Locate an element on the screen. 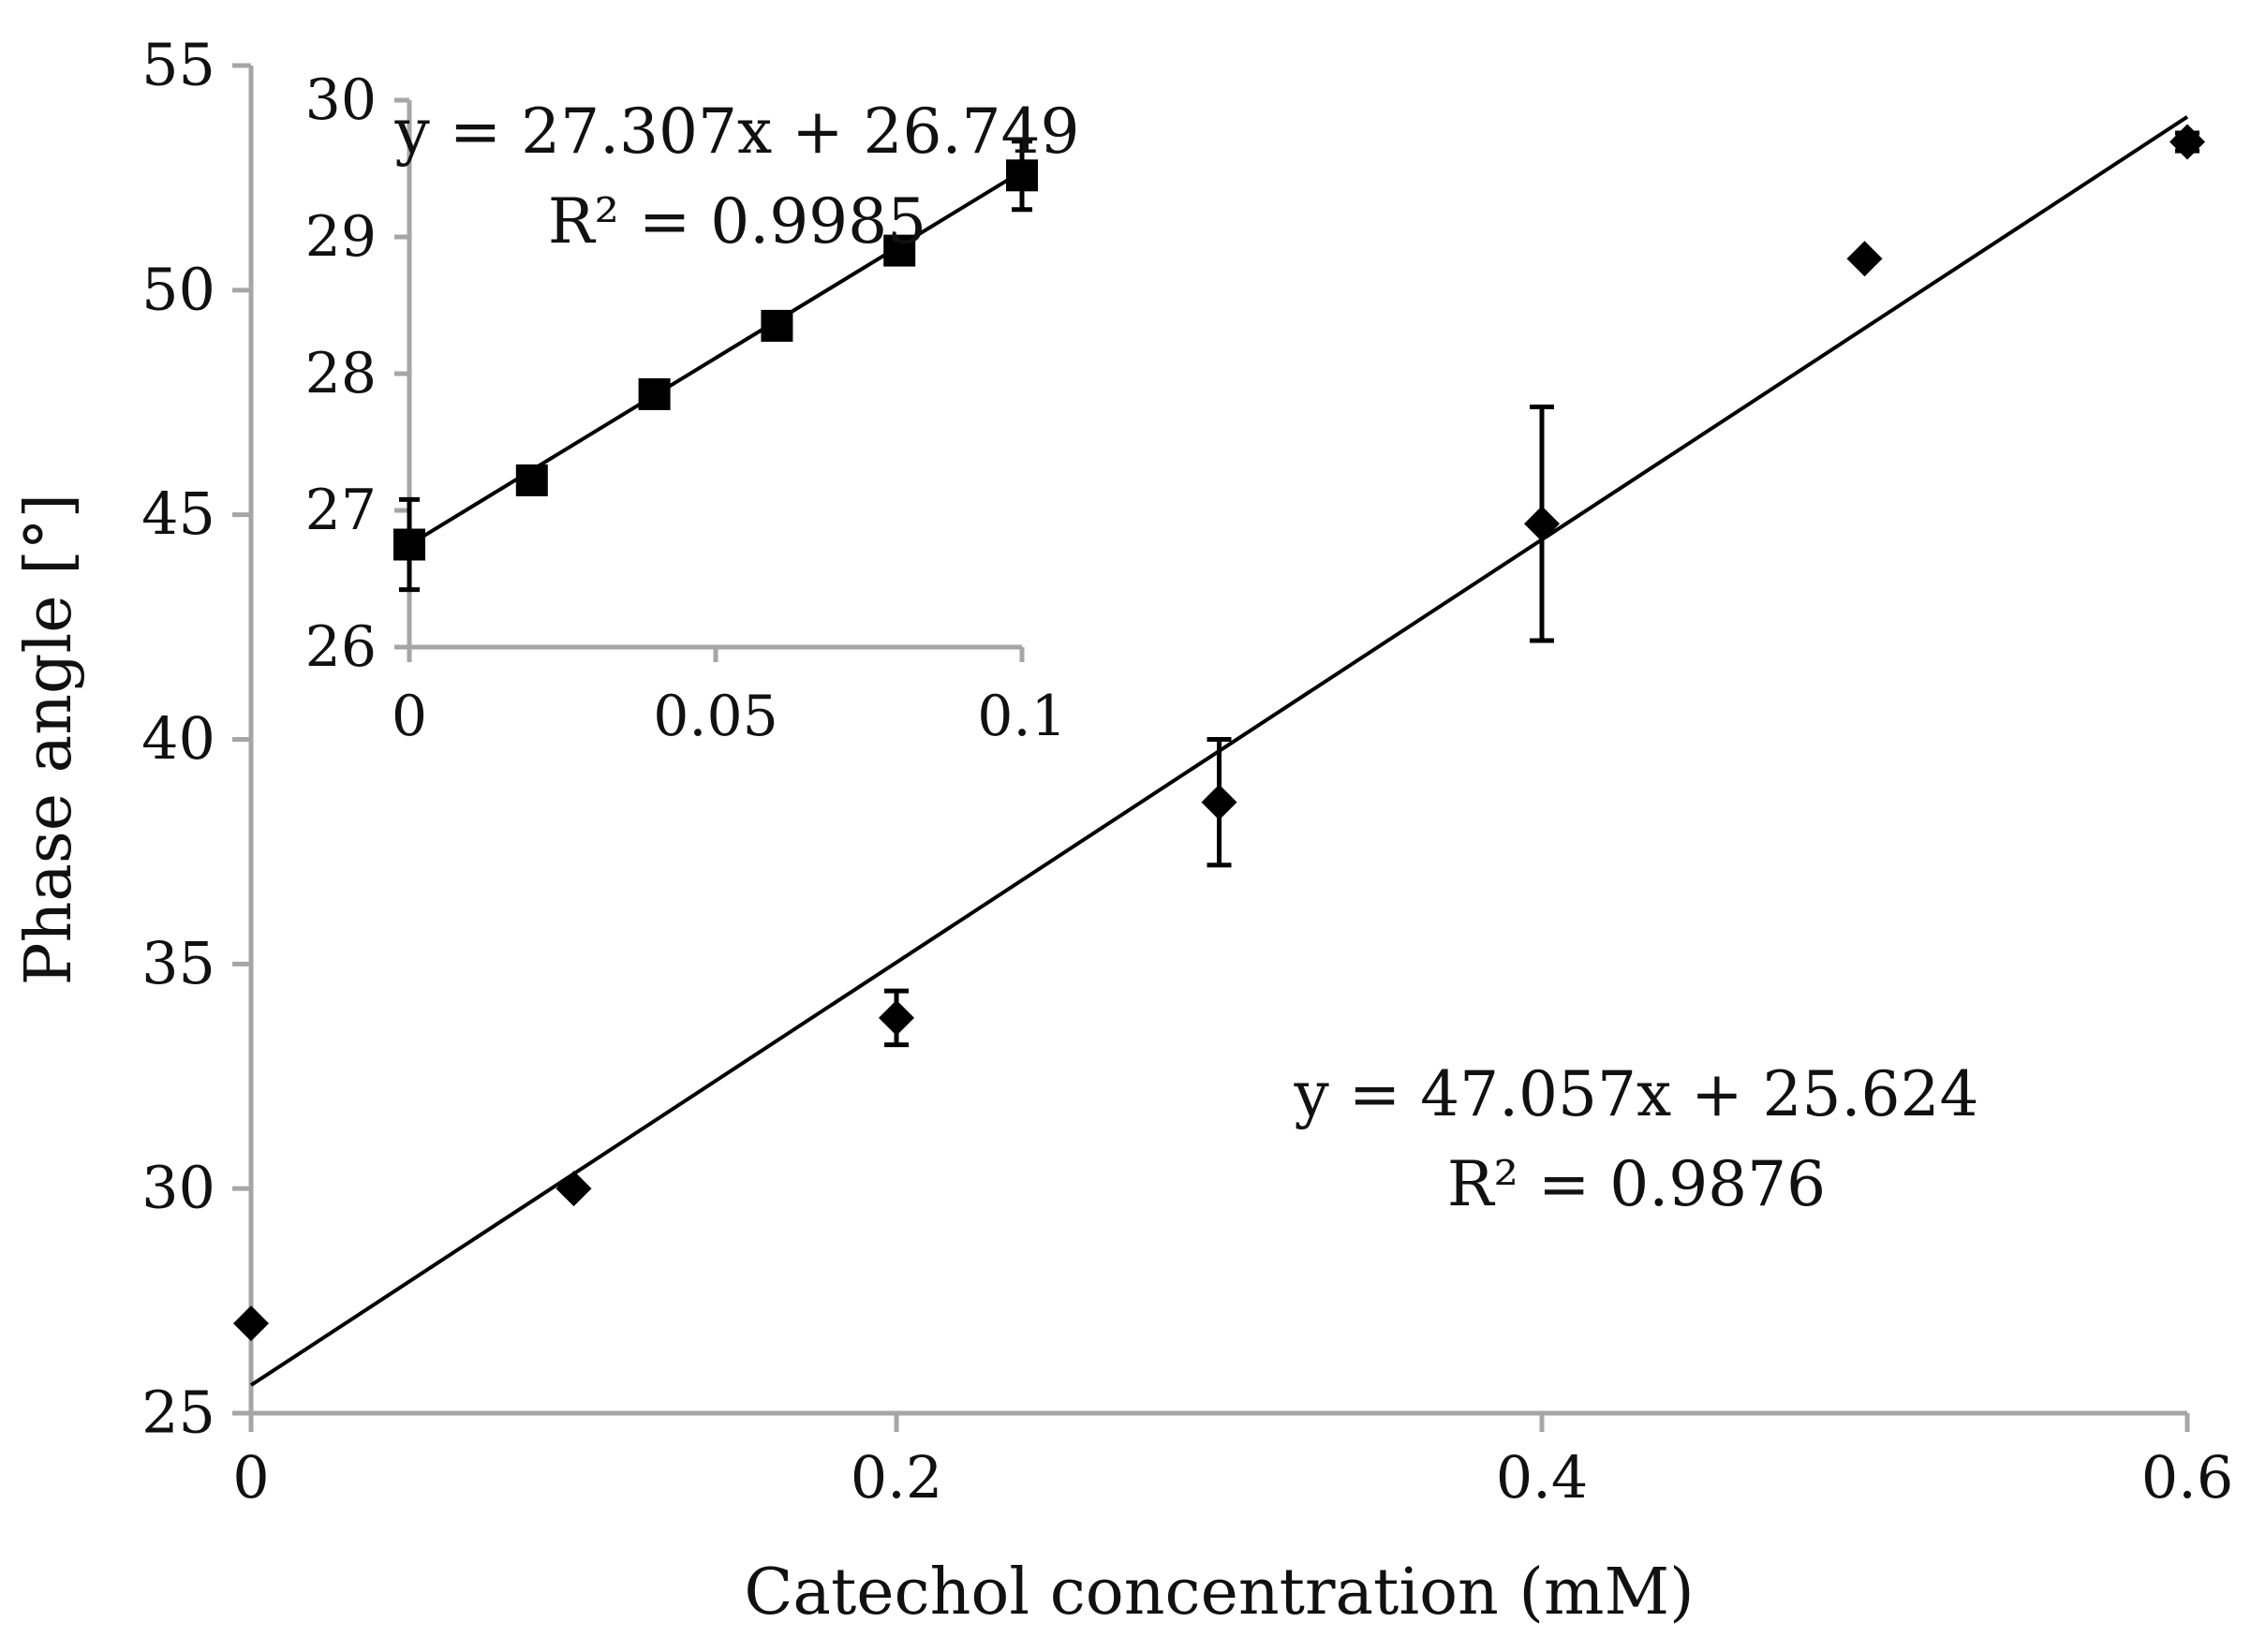 Image resolution: width=2251 pixels, height=1652 pixels. y-tick-label: 45 is located at coordinates (178, 513).